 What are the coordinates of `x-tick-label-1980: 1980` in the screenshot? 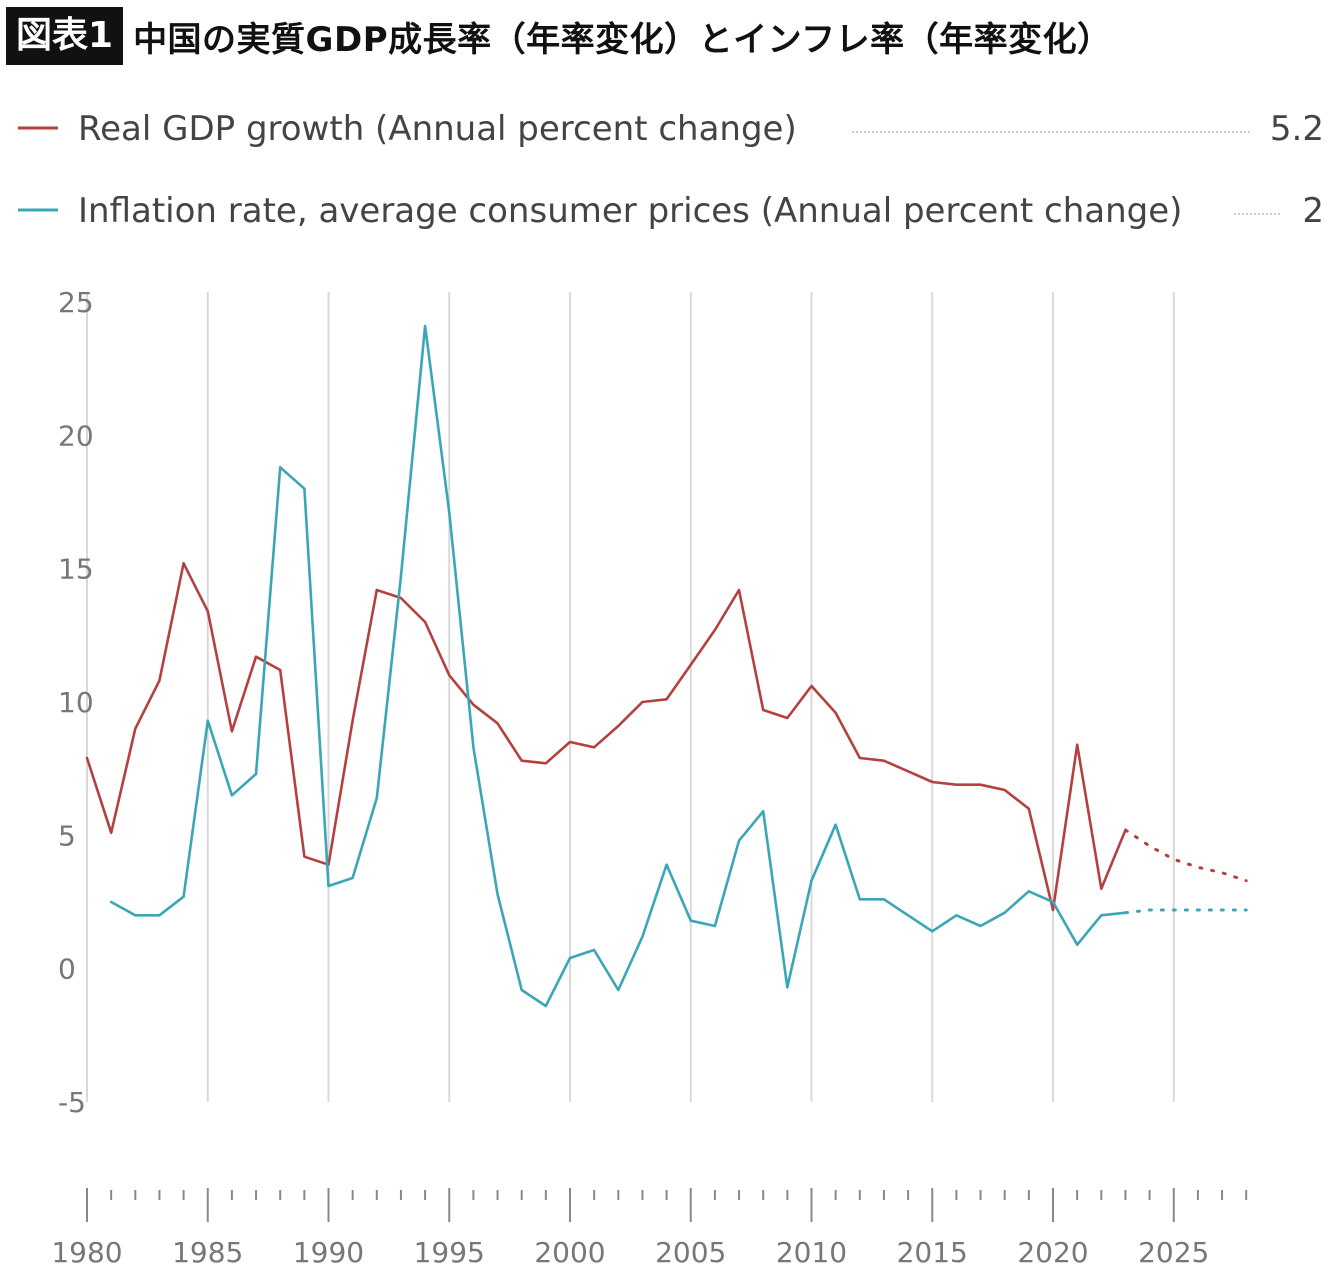 It's located at (86, 1252).